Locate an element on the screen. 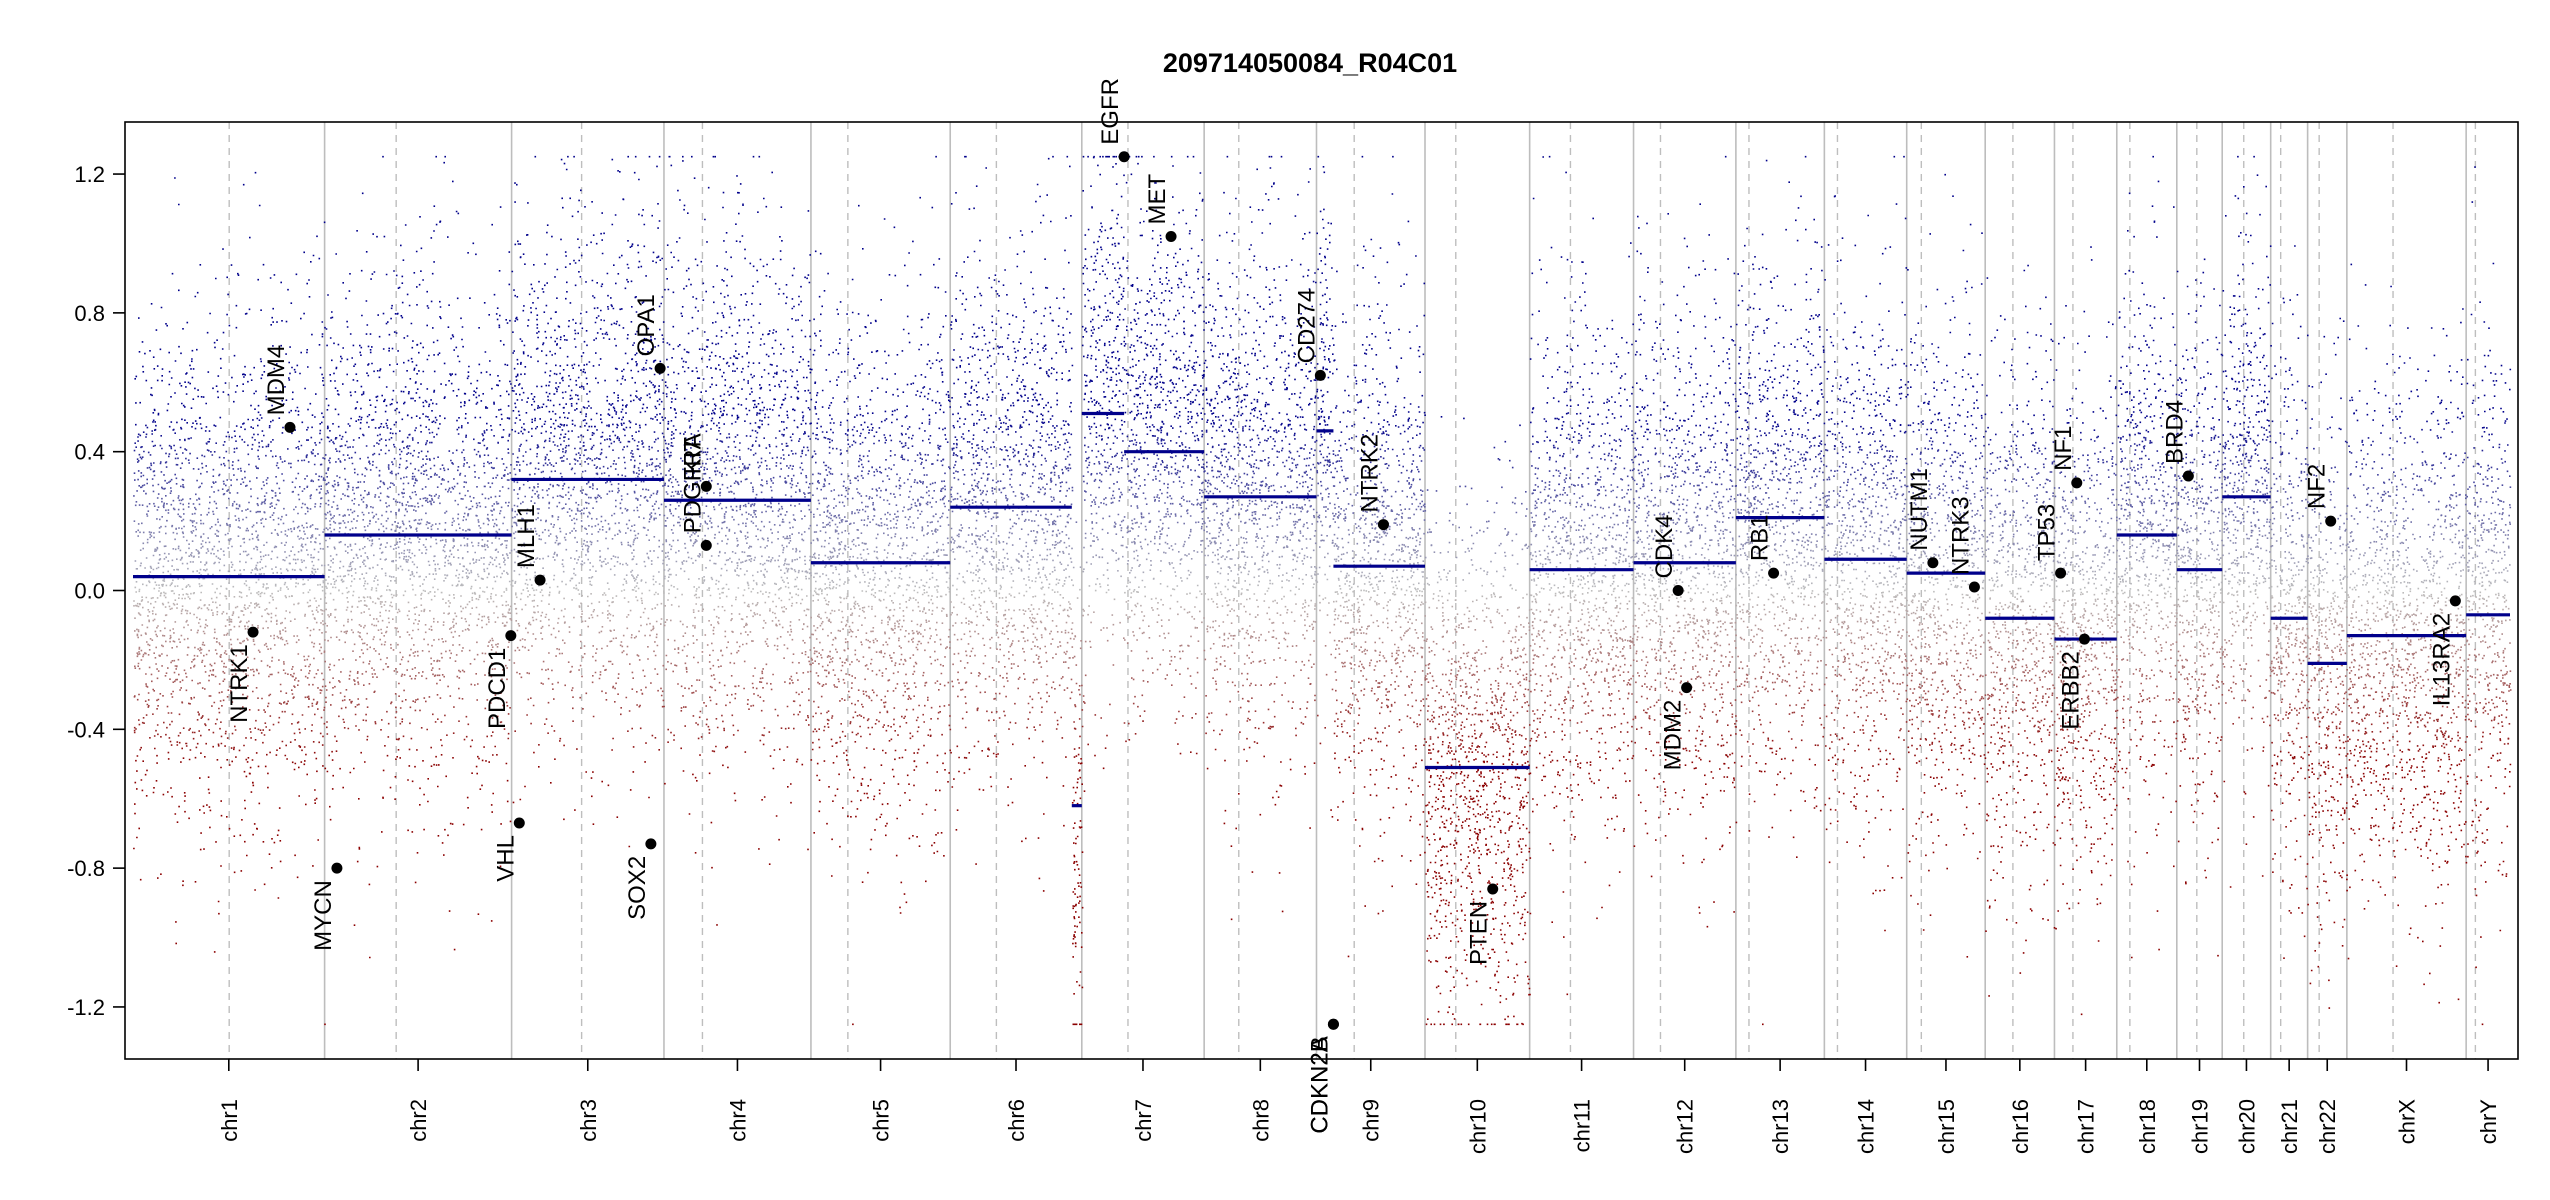 This screenshot has width=2550, height=1200. x-tick-label: chr8 is located at coordinates (1260, 1120).